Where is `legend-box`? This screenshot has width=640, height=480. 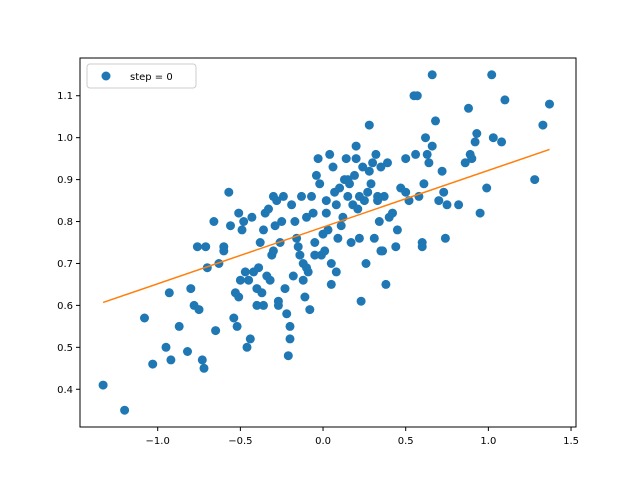 legend-box is located at coordinates (141, 76).